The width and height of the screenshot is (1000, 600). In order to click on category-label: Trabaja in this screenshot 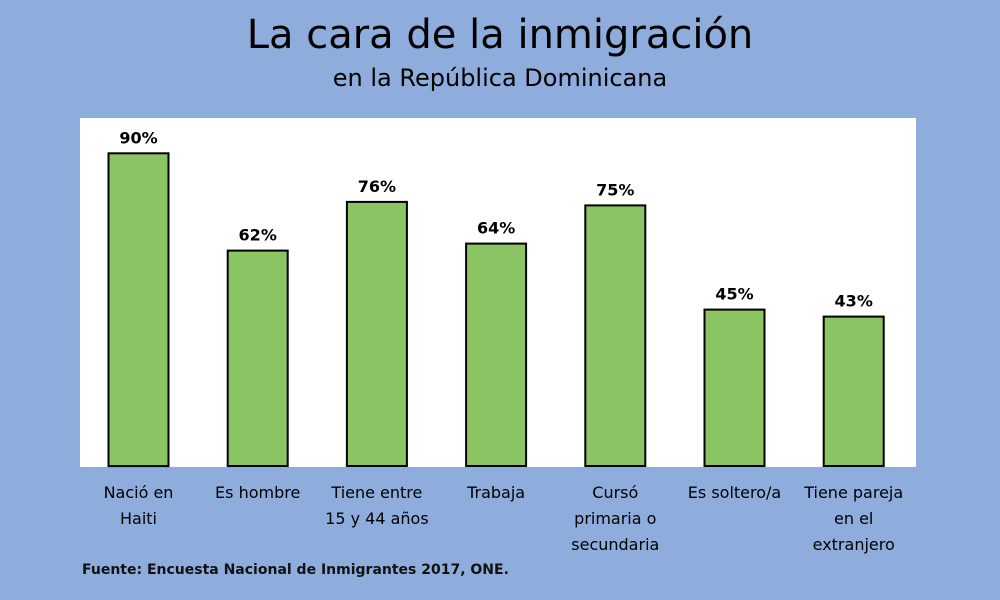, I will do `click(495, 492)`.